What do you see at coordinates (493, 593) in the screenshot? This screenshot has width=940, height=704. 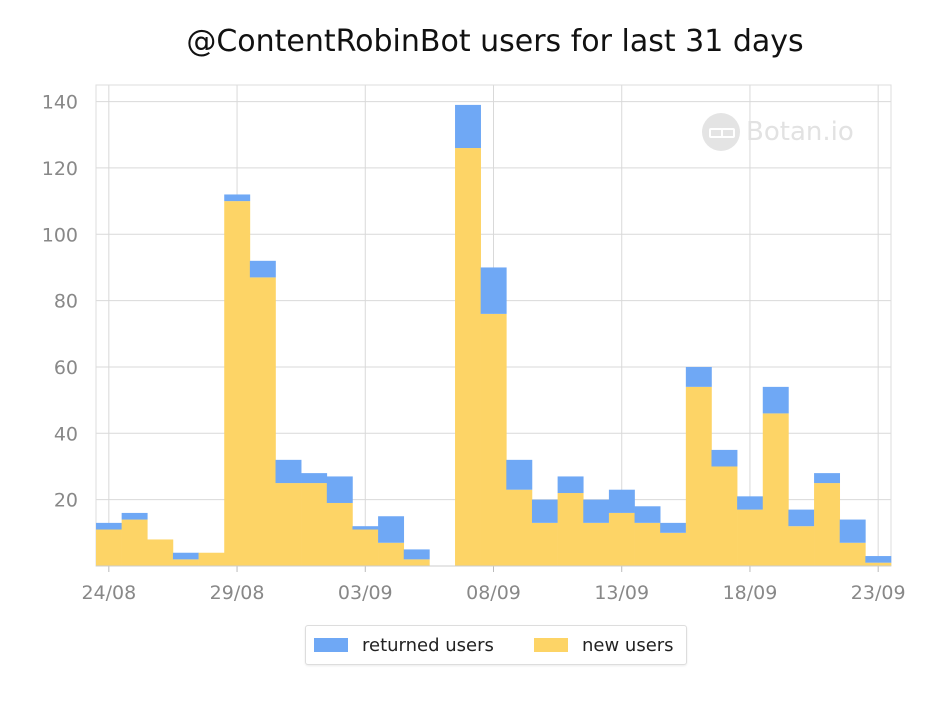 I see `x-tick-label: 08/09` at bounding box center [493, 593].